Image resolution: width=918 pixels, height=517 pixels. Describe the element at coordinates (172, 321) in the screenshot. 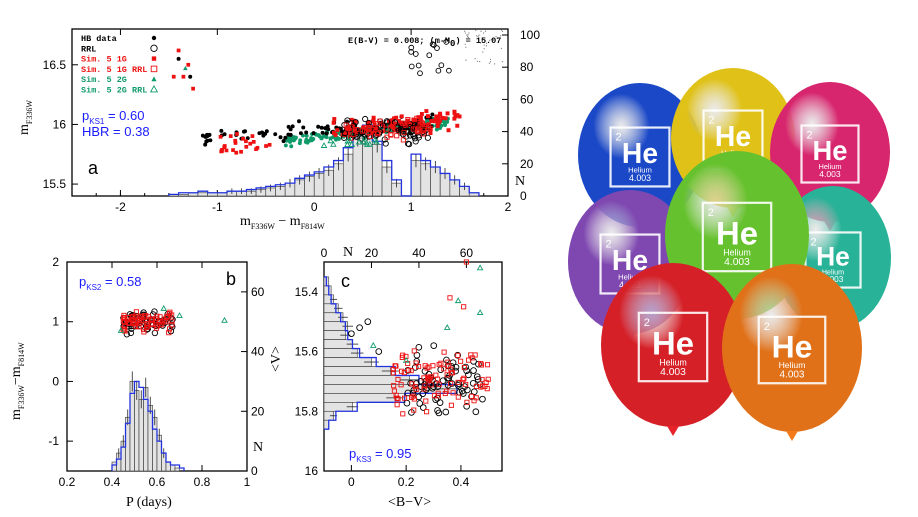

I see `panel-b-points` at that location.